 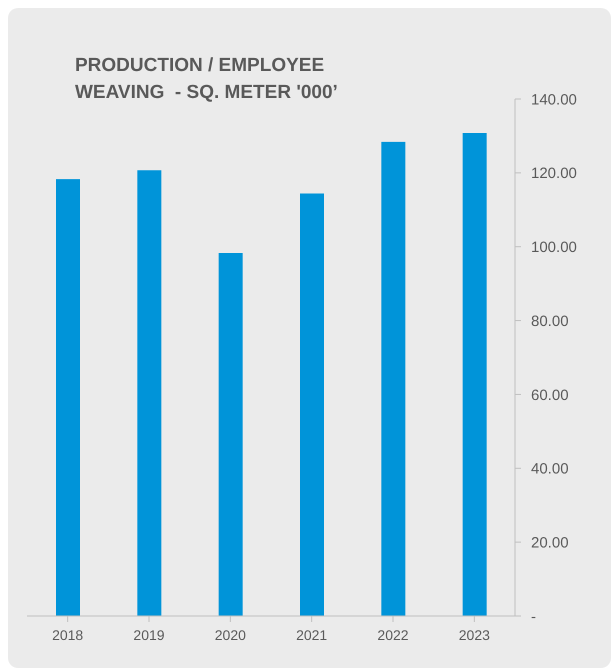 What do you see at coordinates (474, 634) in the screenshot?
I see `x-tick-label: 2023` at bounding box center [474, 634].